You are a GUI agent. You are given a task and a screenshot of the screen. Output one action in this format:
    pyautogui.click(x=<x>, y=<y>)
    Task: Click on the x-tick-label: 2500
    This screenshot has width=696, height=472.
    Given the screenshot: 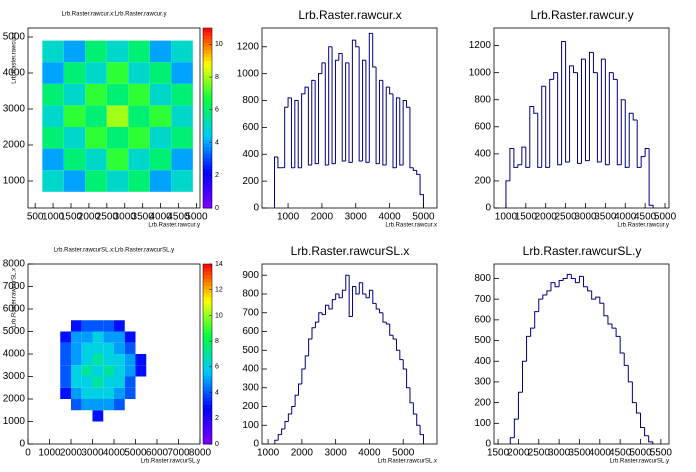 What is the action you would take?
    pyautogui.click(x=539, y=453)
    